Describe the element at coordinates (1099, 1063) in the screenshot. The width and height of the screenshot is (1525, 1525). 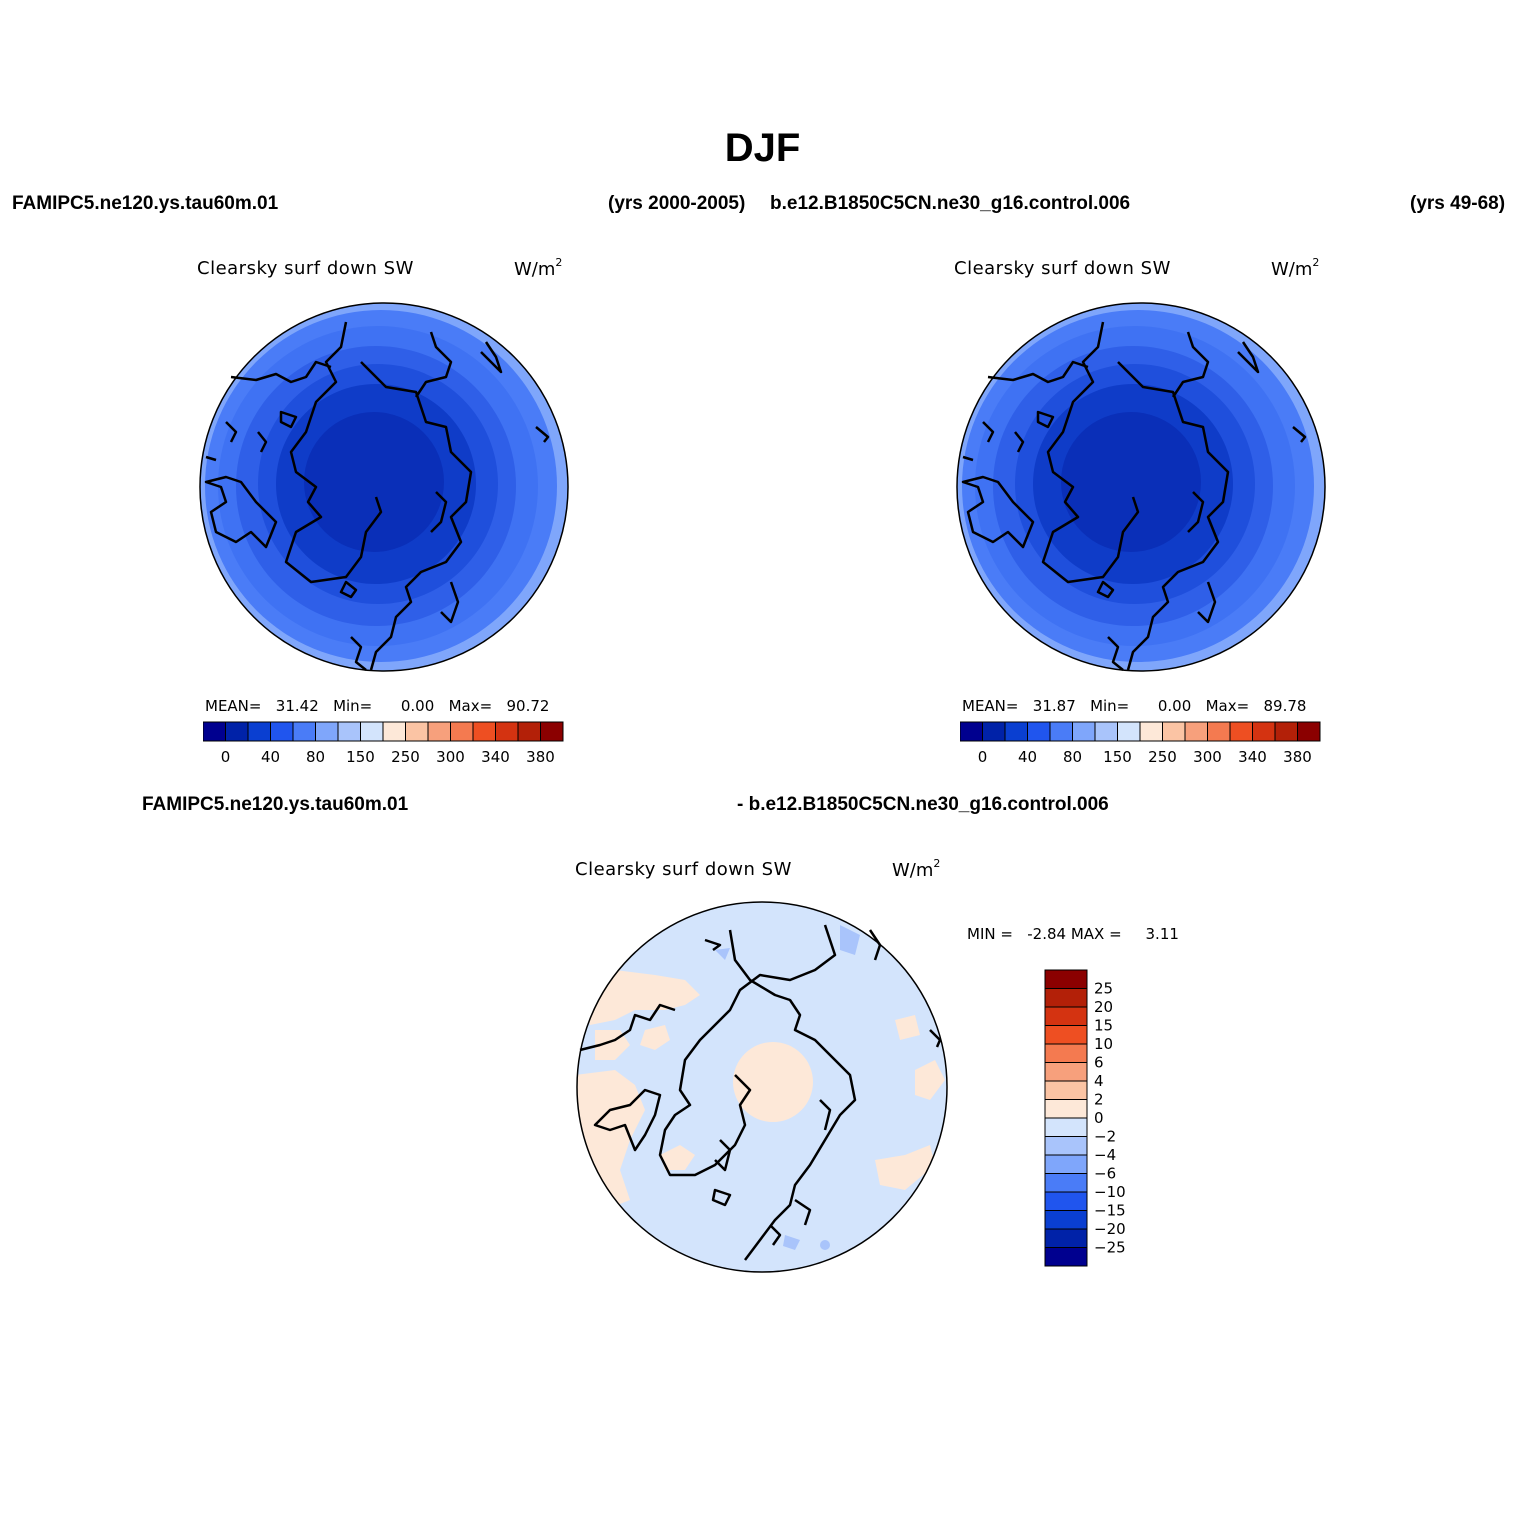
I see `colorbar-label: 6` at that location.